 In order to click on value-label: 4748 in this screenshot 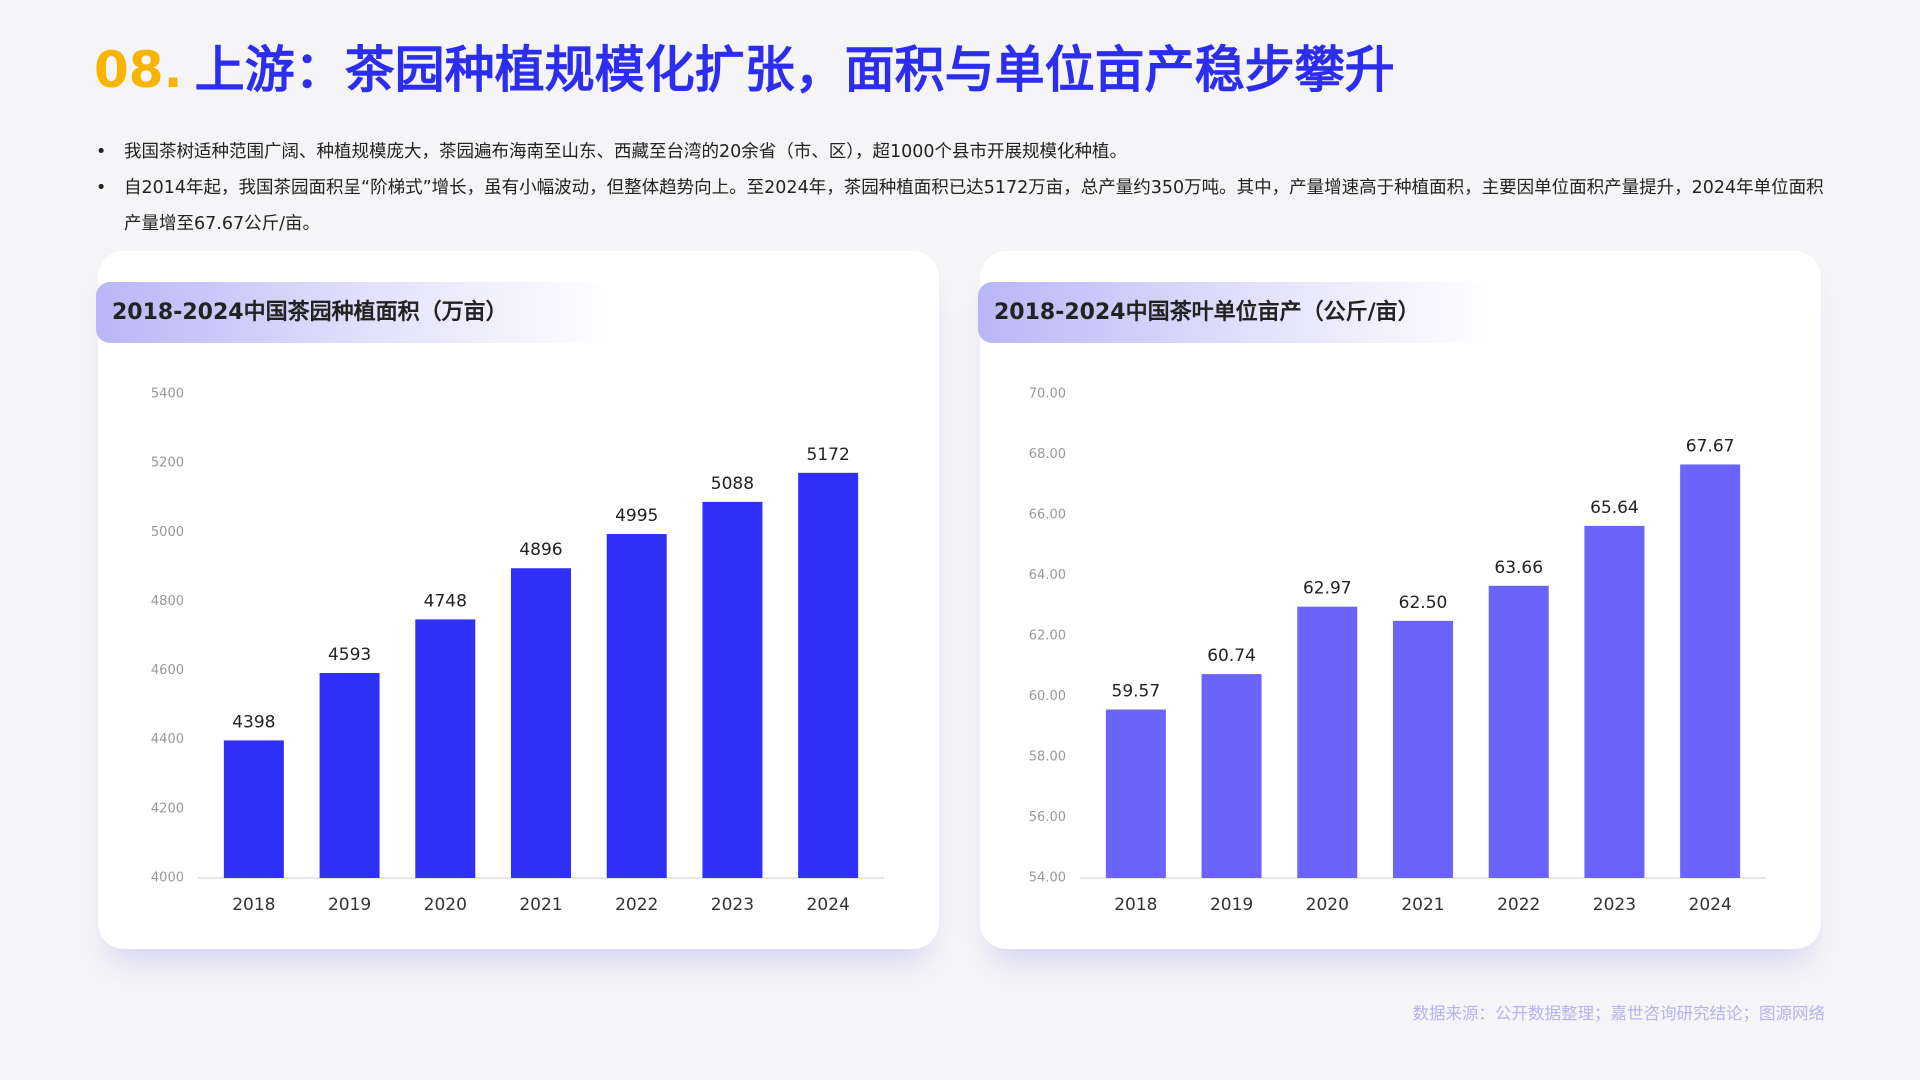, I will do `click(445, 601)`.